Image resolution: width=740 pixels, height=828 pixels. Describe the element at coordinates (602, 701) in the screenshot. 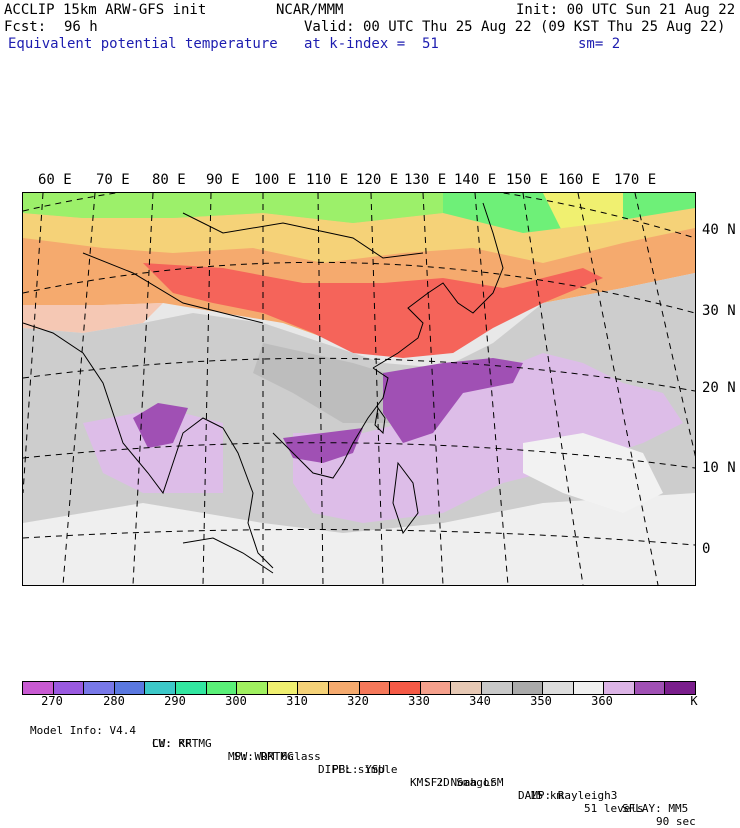

I see `colorbar-tick-label: 360` at that location.